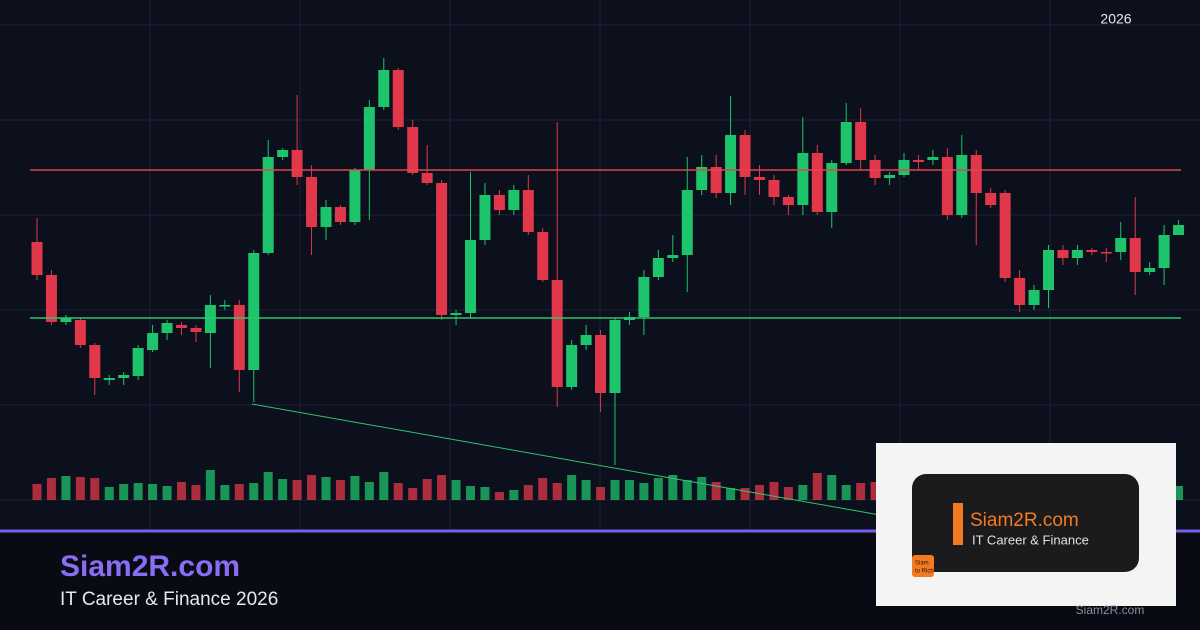  What do you see at coordinates (566, 459) in the screenshot?
I see `trend-line` at bounding box center [566, 459].